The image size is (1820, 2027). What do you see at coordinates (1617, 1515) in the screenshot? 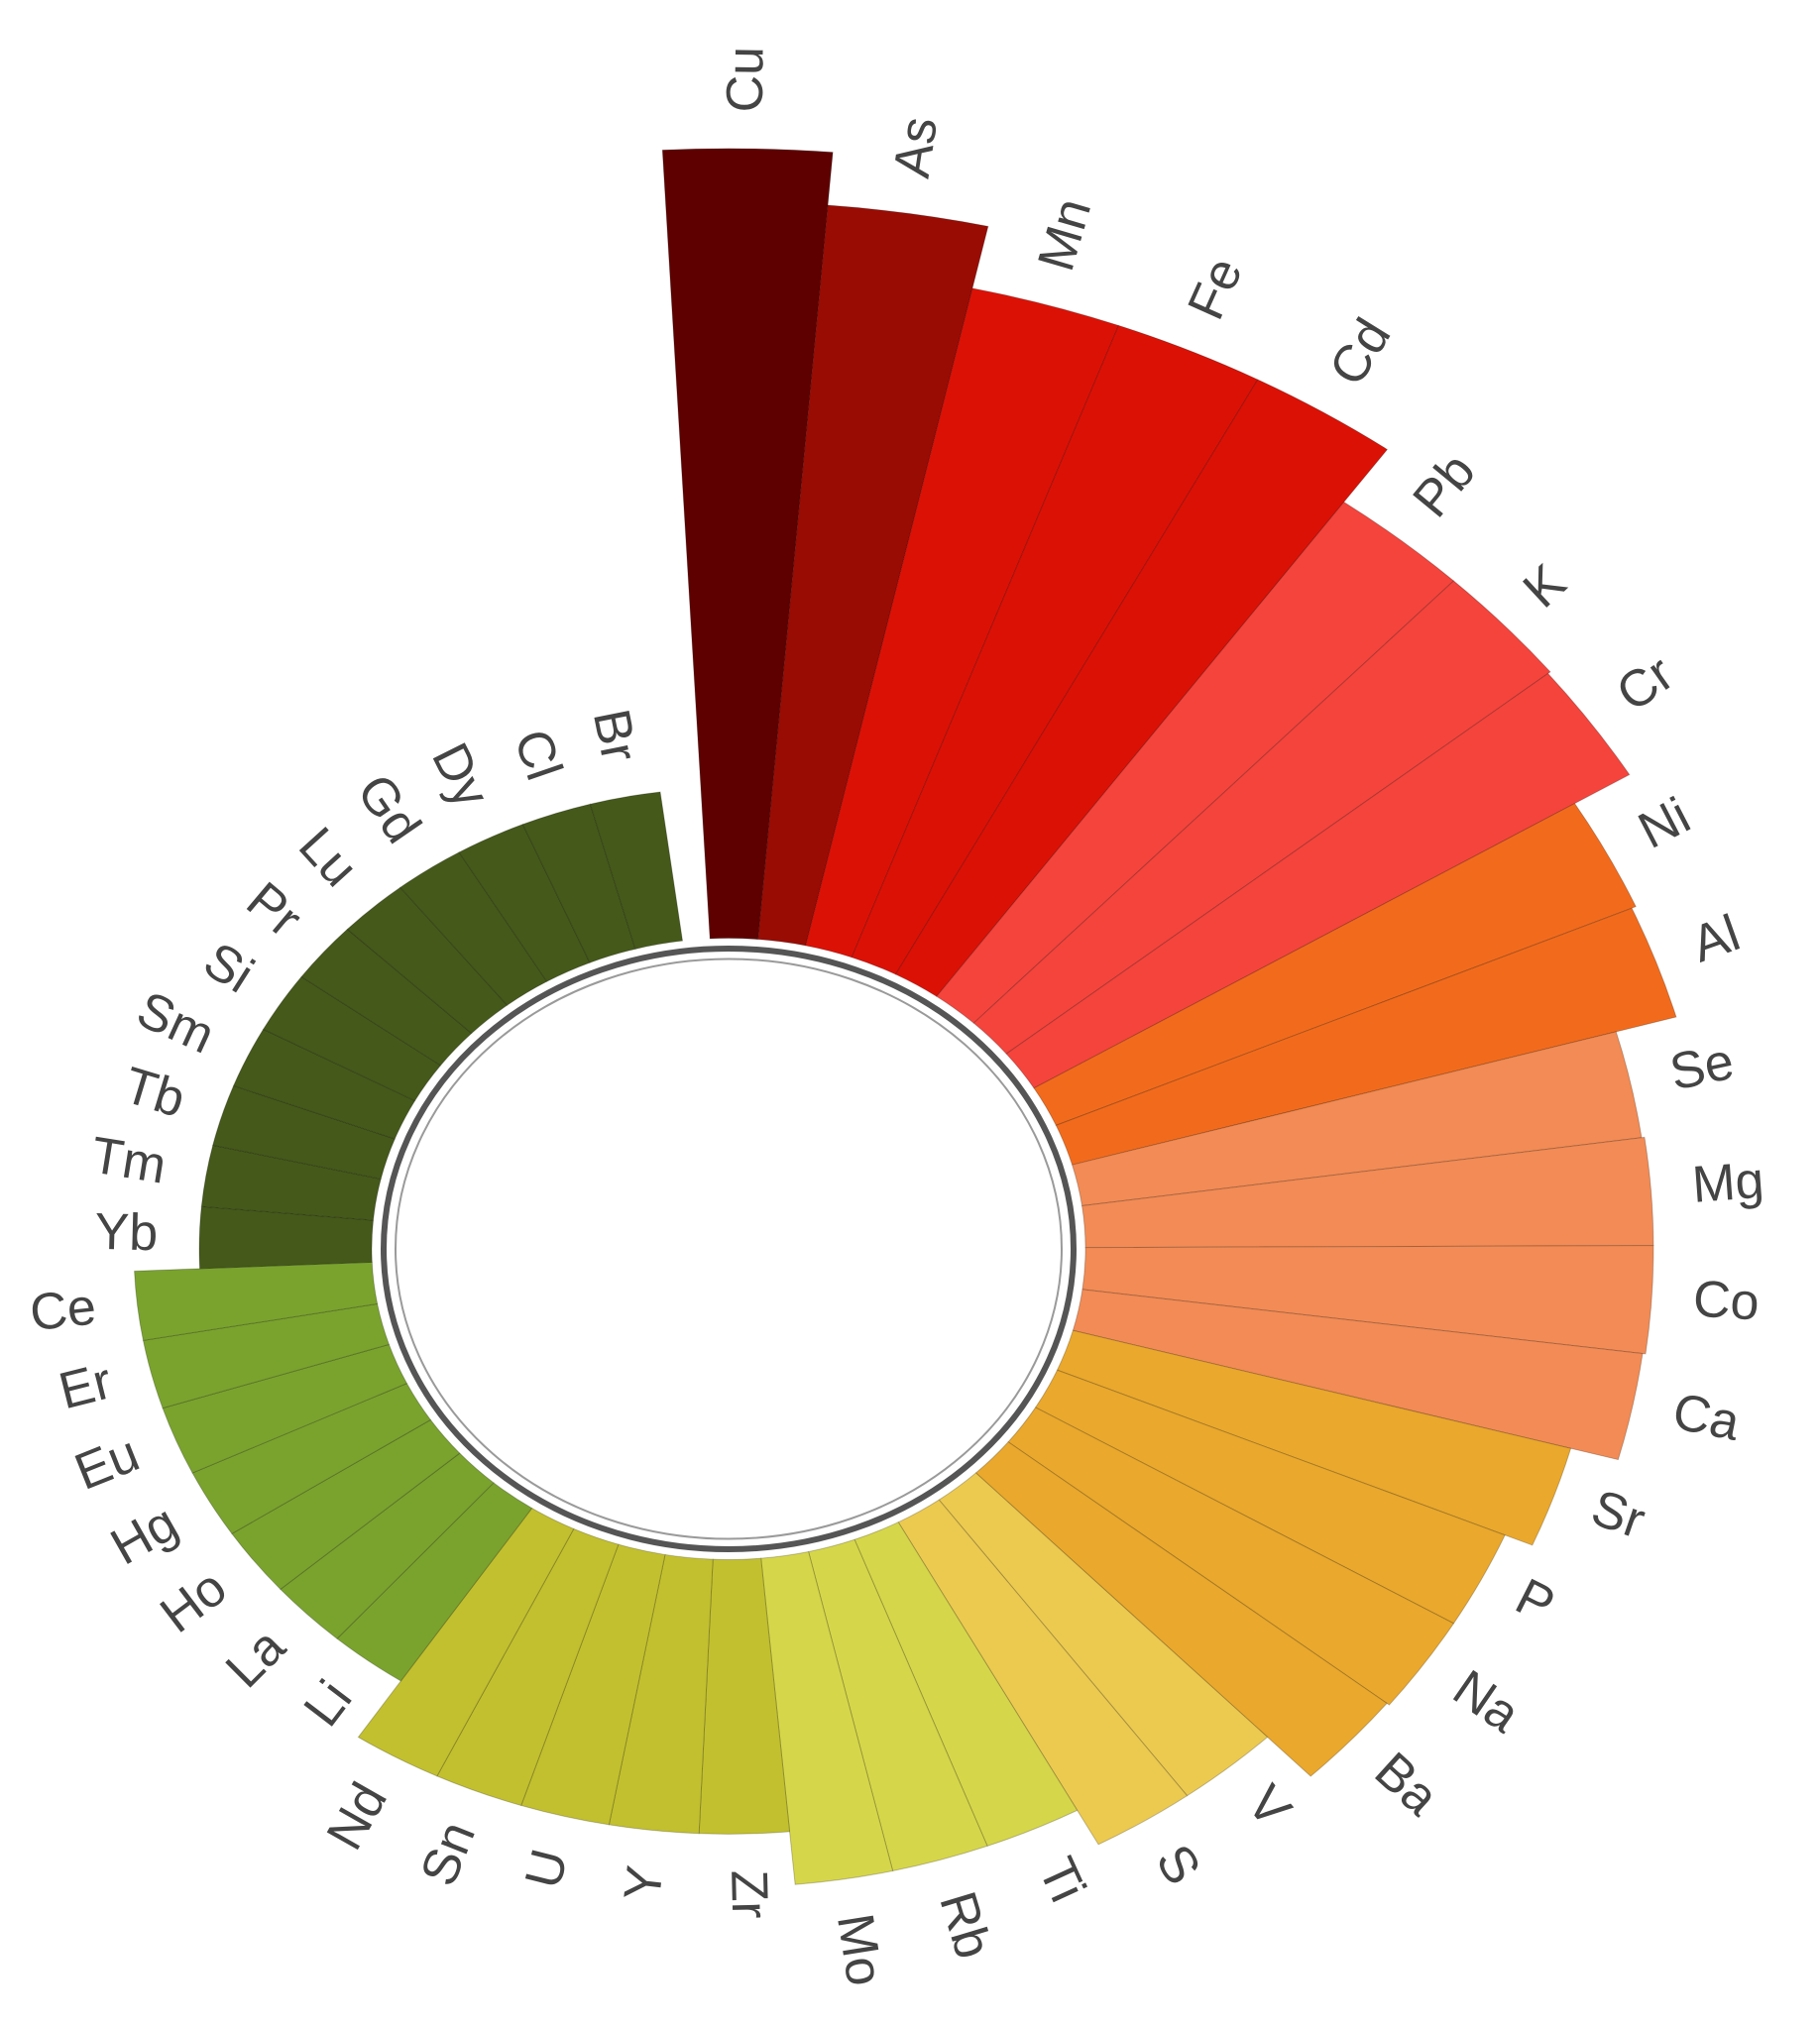
I see `category-label: Sr` at bounding box center [1617, 1515].